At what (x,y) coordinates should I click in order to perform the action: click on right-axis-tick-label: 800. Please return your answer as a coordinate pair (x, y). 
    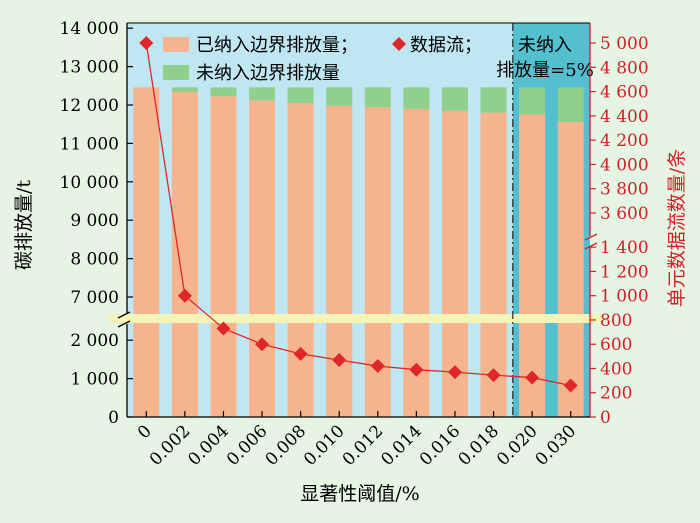
    Looking at the image, I should click on (616, 321).